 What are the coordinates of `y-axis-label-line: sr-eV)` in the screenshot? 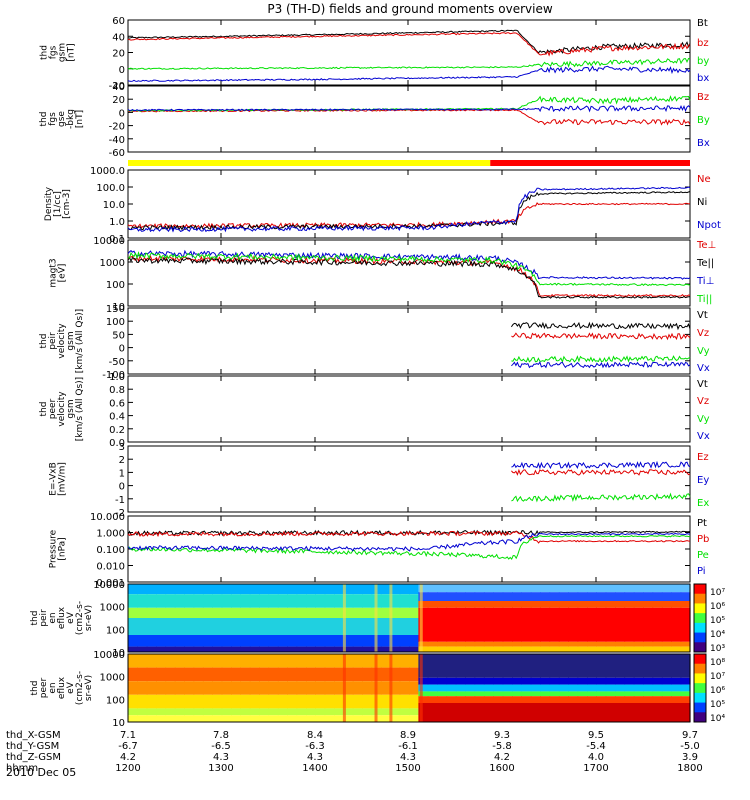 It's located at (89, 688).